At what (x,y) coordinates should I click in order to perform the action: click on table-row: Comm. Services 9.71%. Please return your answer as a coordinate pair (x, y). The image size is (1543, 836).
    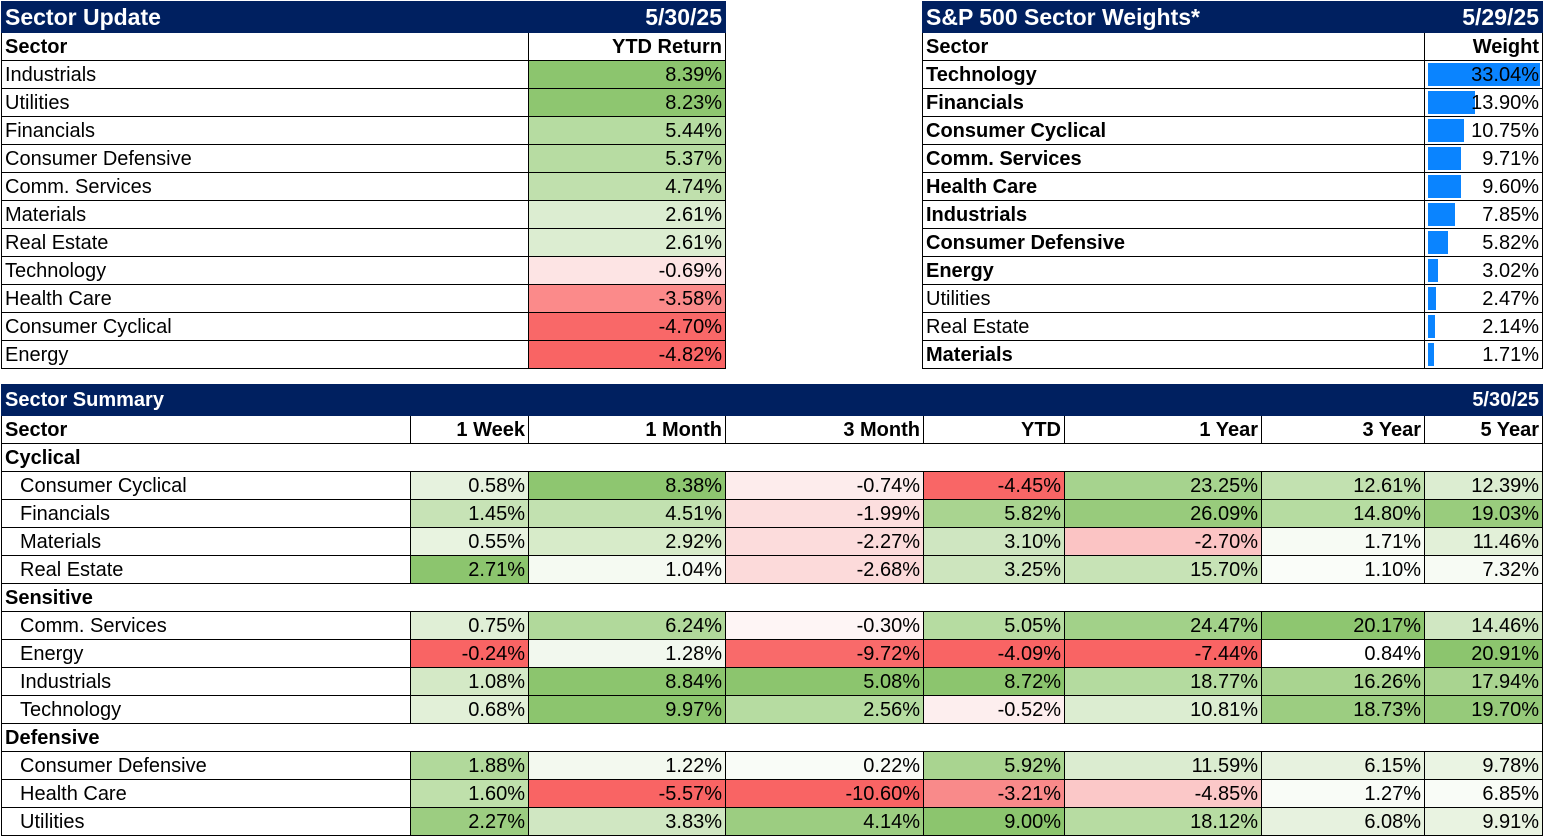
    Looking at the image, I should click on (1232, 158).